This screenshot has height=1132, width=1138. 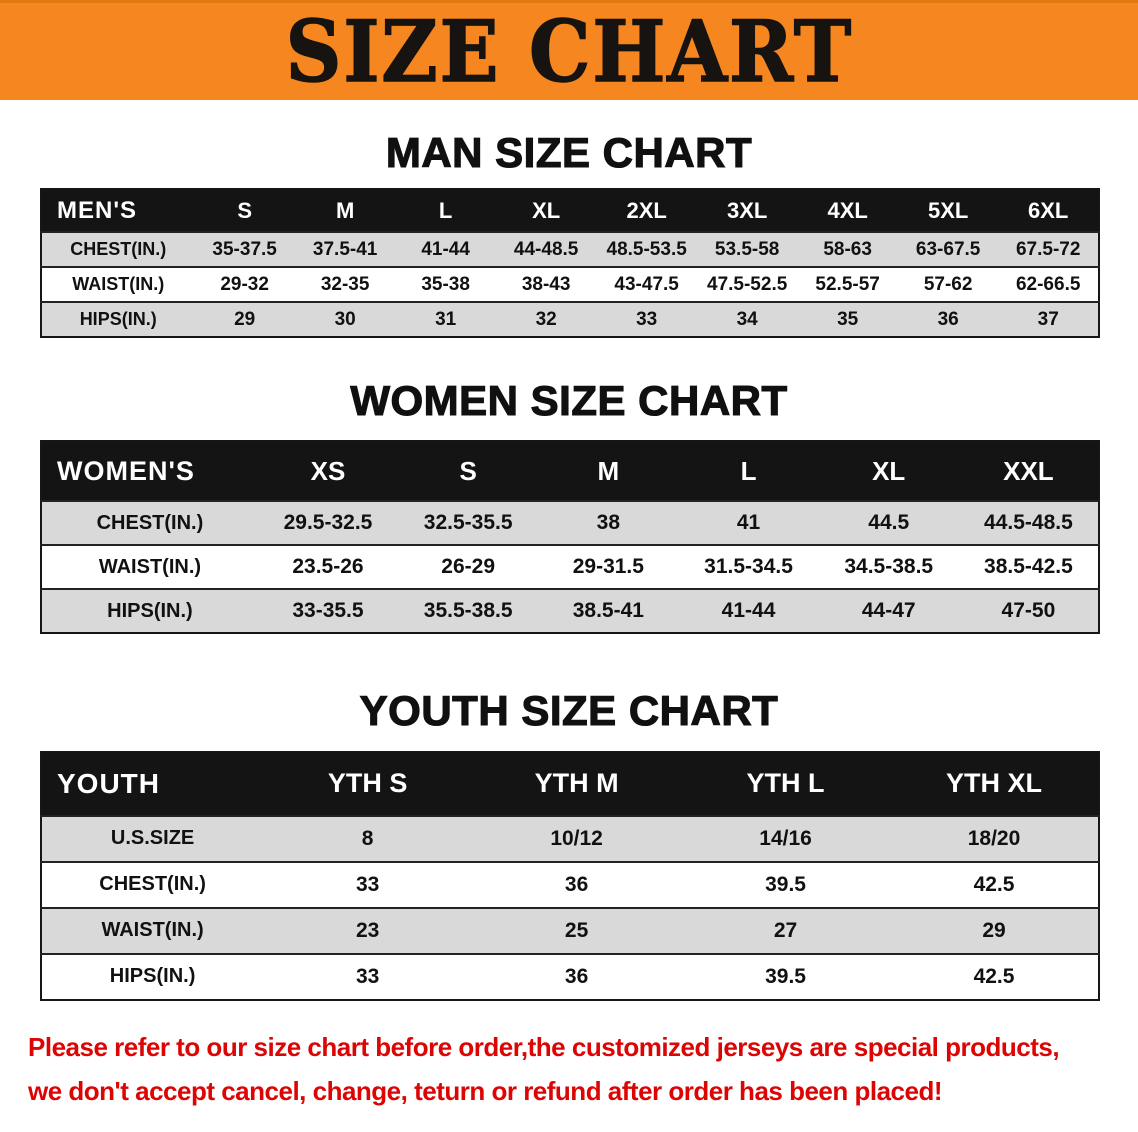 I want to click on size-value-cell: 32, so click(x=546, y=319).